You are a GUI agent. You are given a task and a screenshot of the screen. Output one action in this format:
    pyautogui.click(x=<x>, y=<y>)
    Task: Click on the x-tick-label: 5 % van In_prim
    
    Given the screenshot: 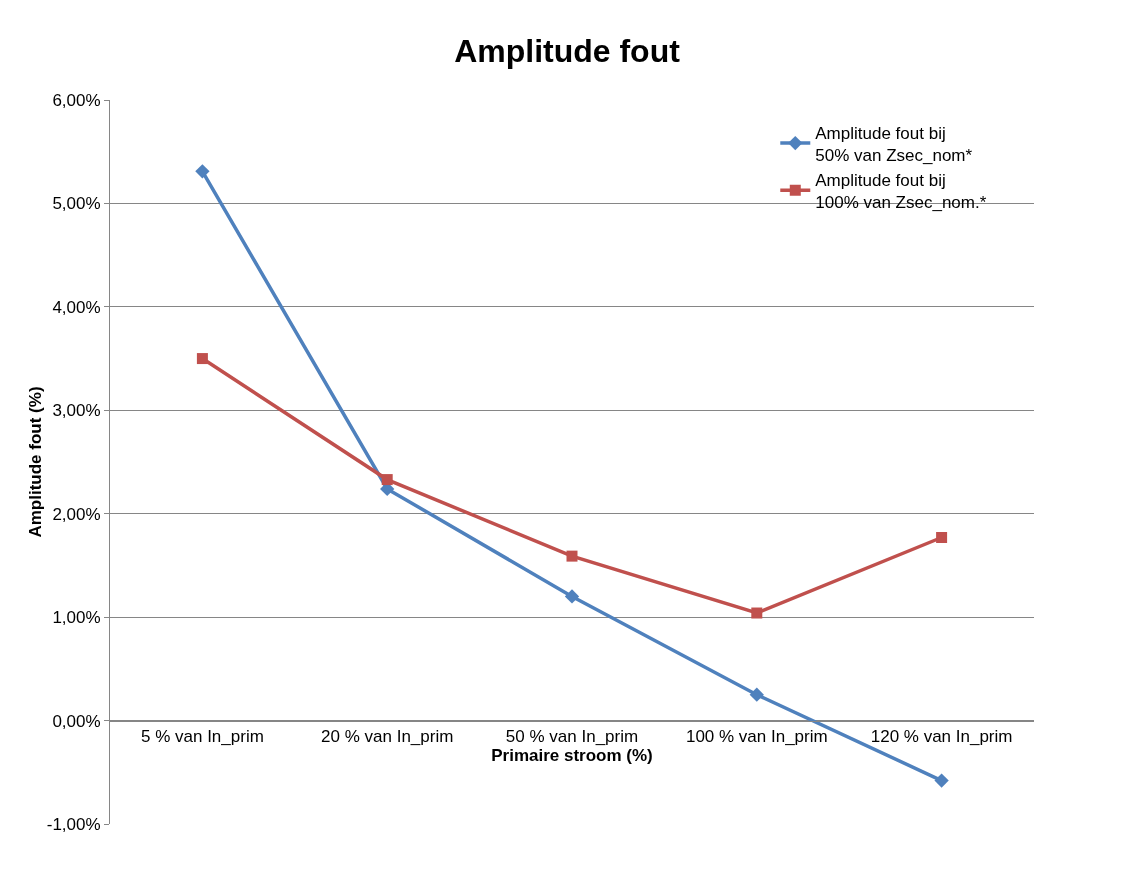 What is the action you would take?
    pyautogui.click(x=202, y=736)
    